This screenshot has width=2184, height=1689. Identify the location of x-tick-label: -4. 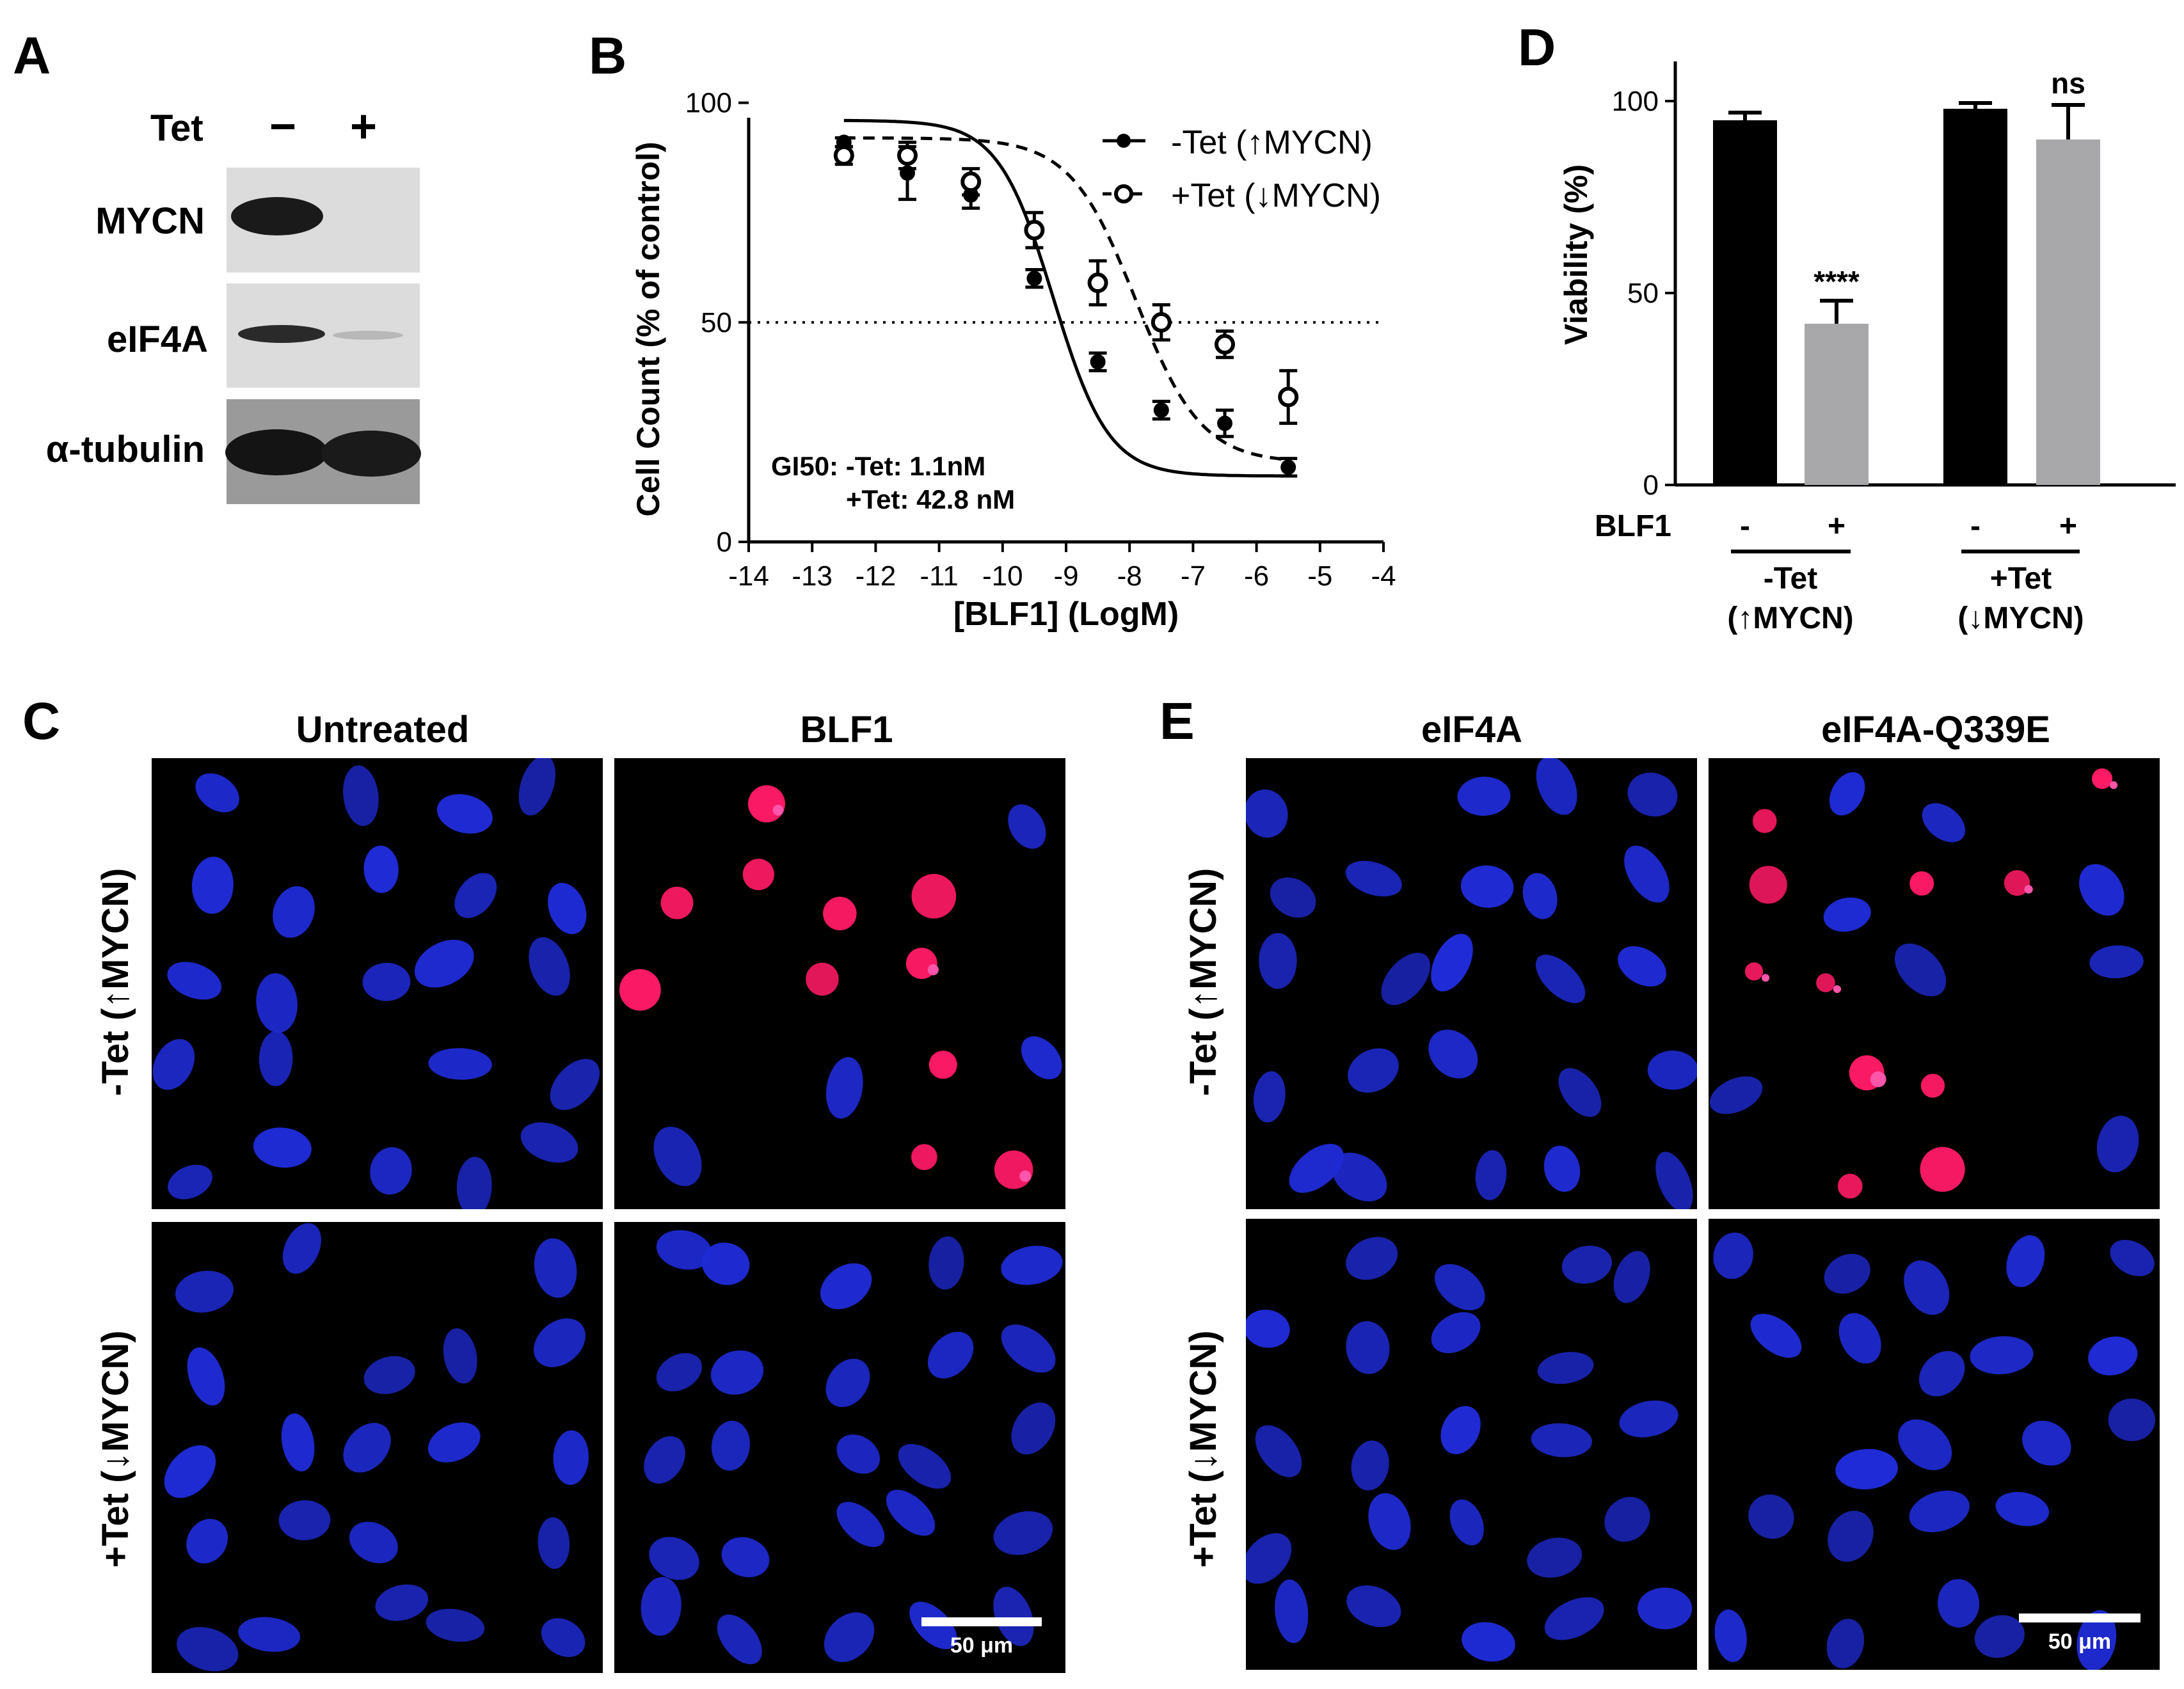
(1383, 576).